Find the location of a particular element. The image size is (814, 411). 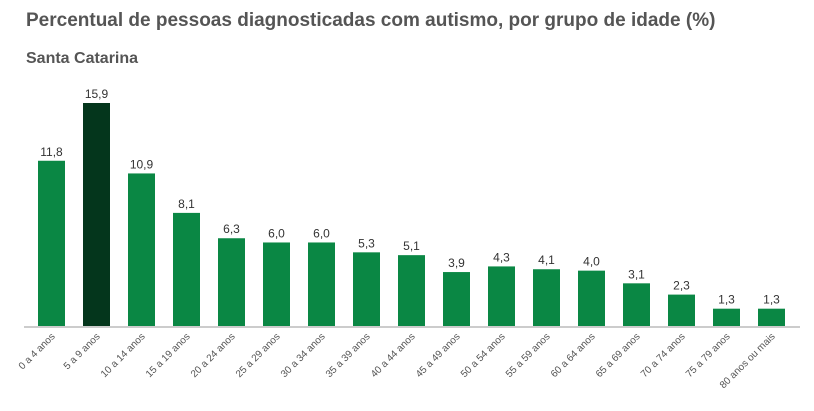

x-tick-label: 25 a 29 anos is located at coordinates (258, 355).